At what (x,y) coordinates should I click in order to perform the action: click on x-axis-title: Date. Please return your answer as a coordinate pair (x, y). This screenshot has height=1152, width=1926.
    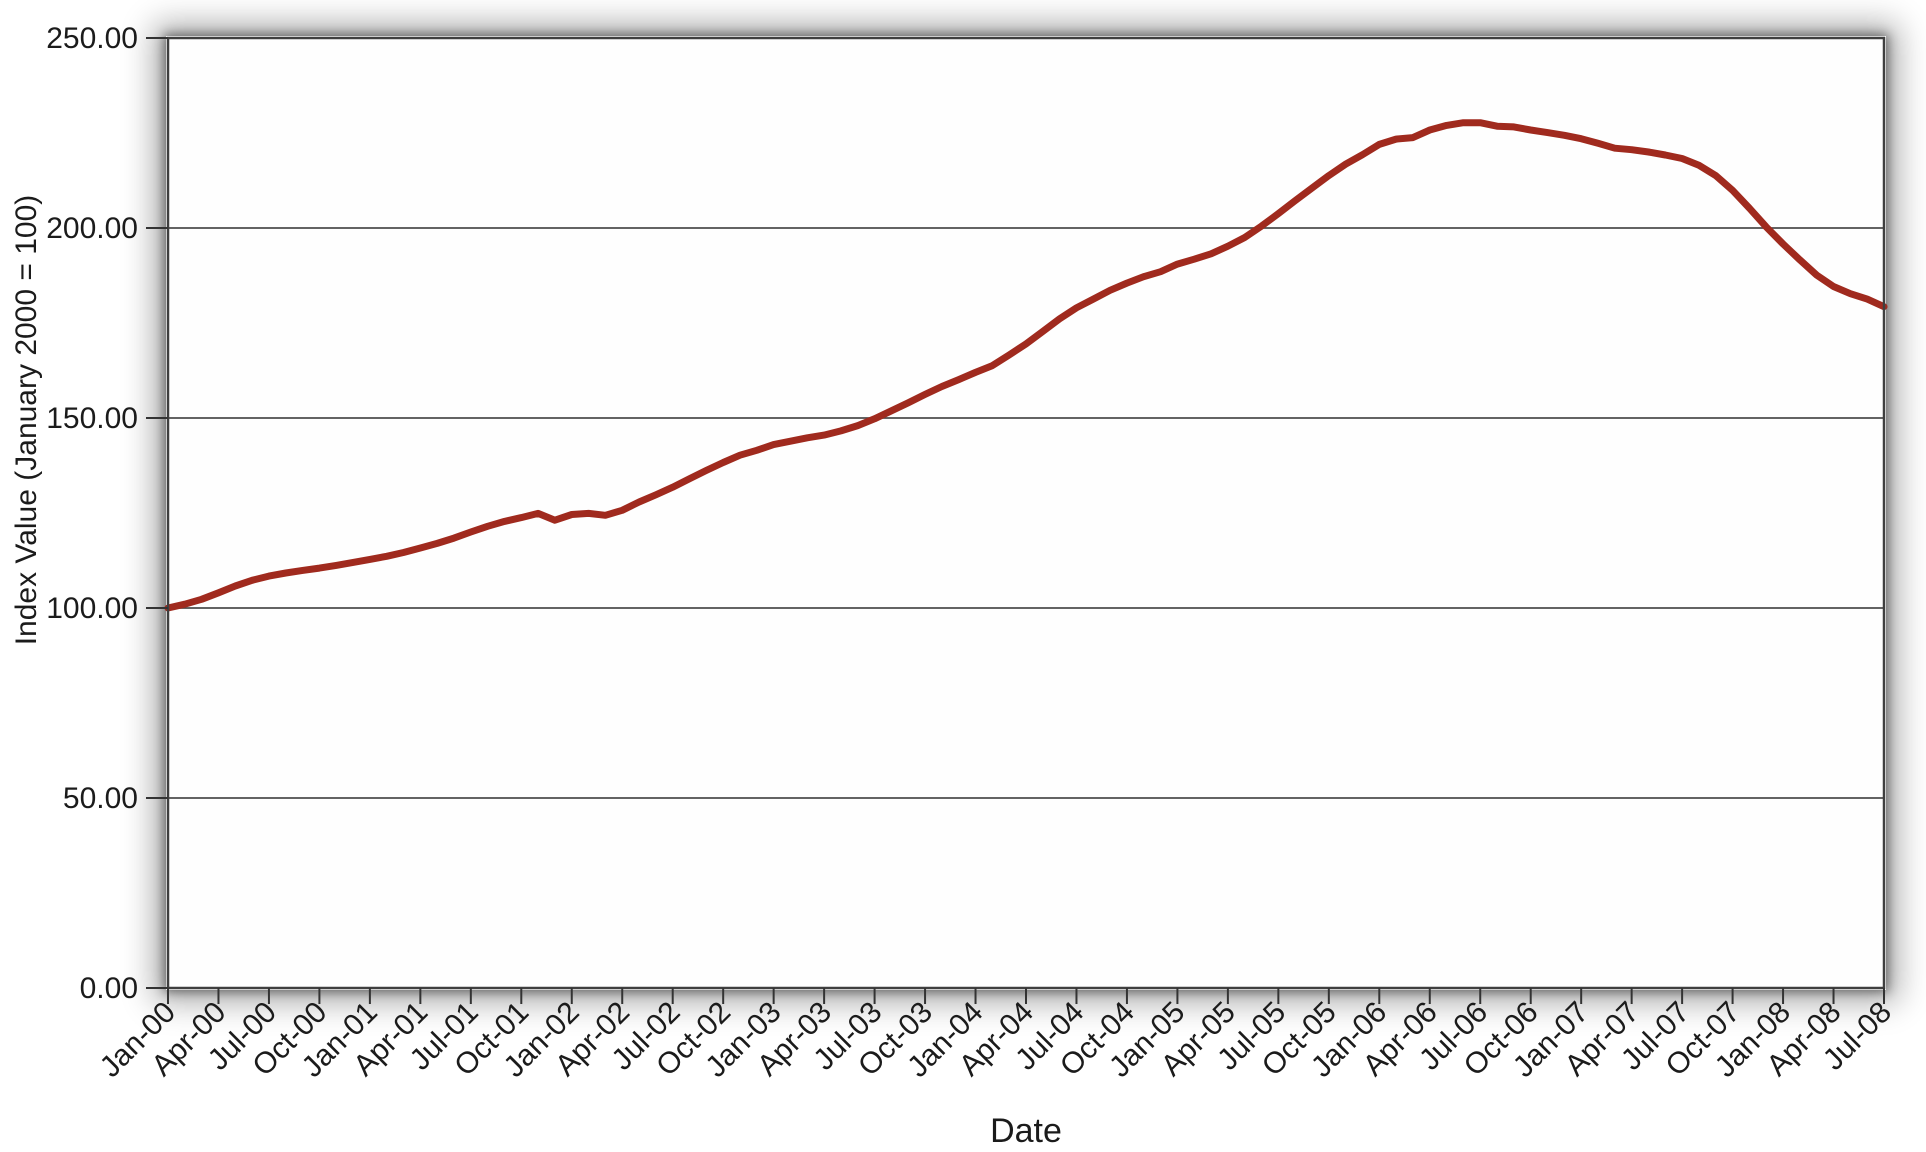
    Looking at the image, I should click on (1026, 1131).